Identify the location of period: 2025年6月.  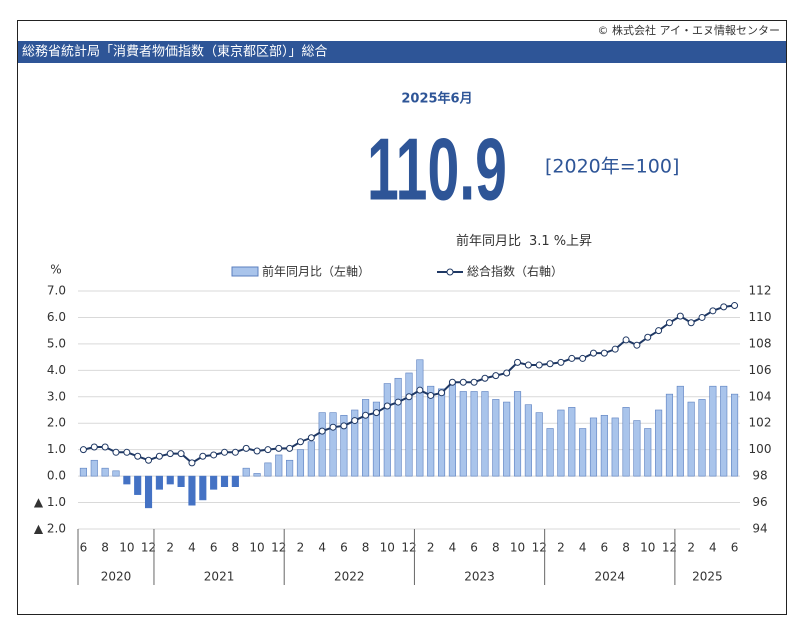
(436, 99).